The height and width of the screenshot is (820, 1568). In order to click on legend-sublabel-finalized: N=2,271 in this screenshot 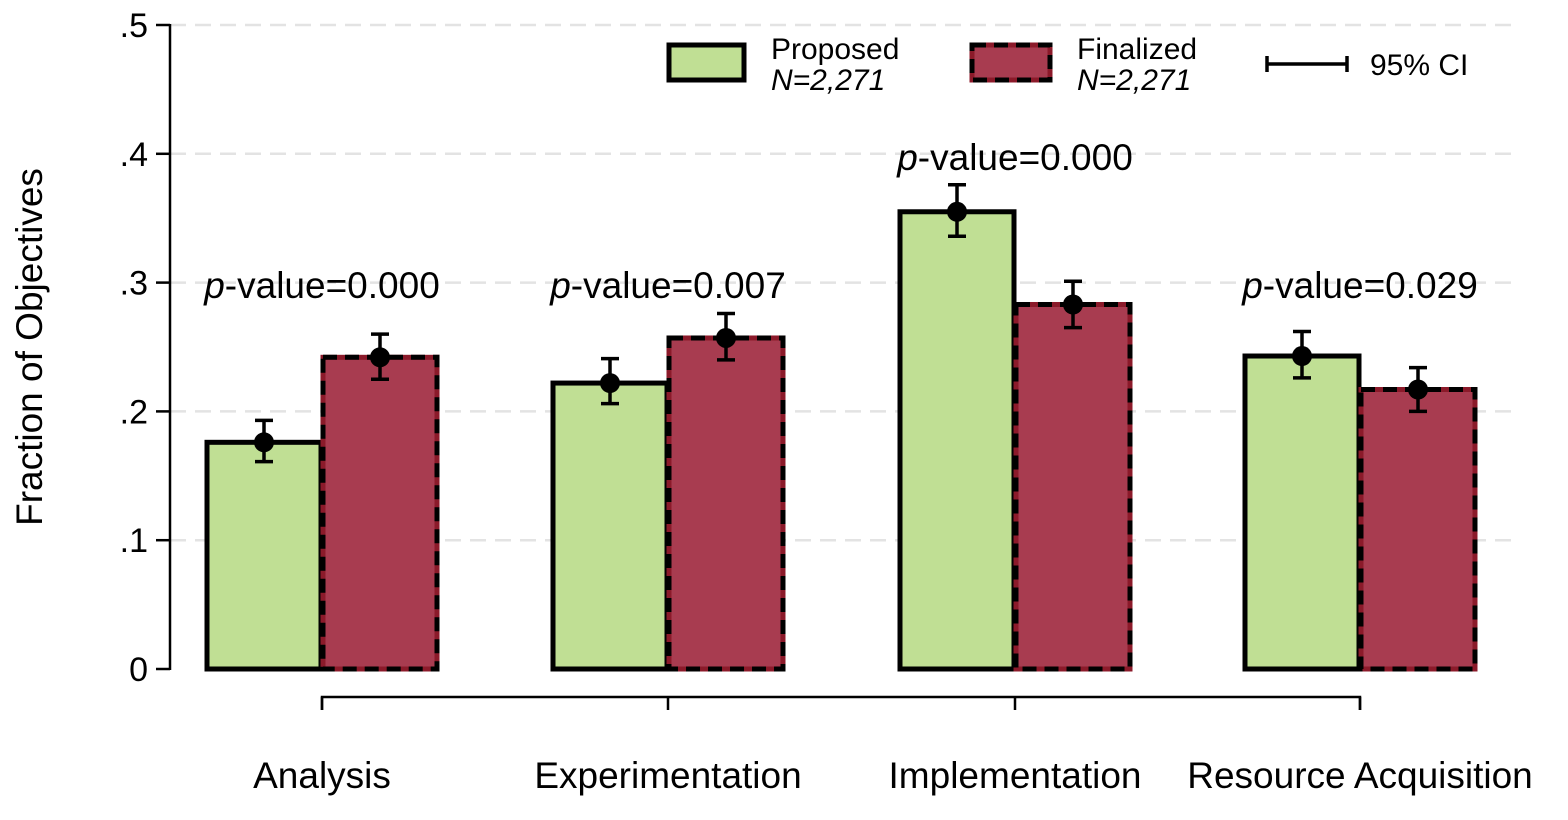, I will do `click(1134, 80)`.